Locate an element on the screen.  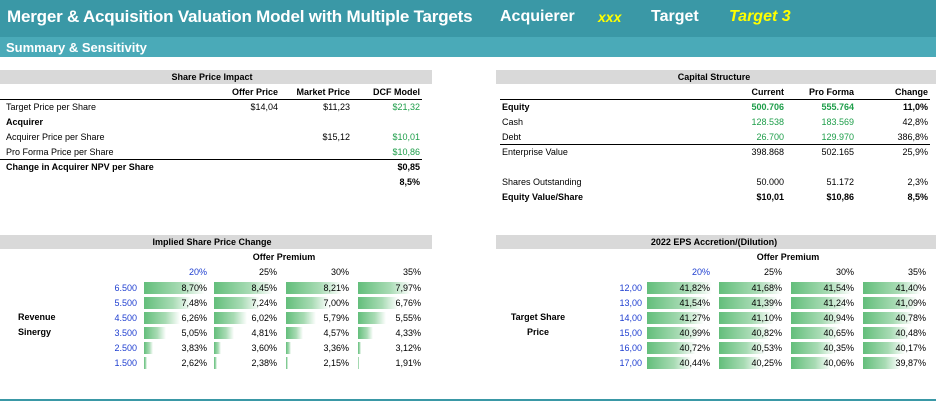
row-header-value: 2.500 is located at coordinates (125, 348).